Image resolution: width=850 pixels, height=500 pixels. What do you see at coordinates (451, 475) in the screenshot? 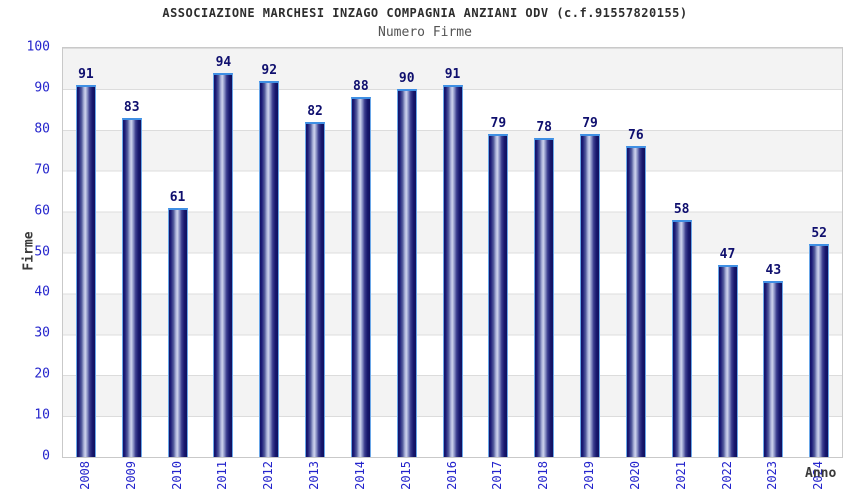
I see `x-tick-label: 2016` at bounding box center [451, 475].